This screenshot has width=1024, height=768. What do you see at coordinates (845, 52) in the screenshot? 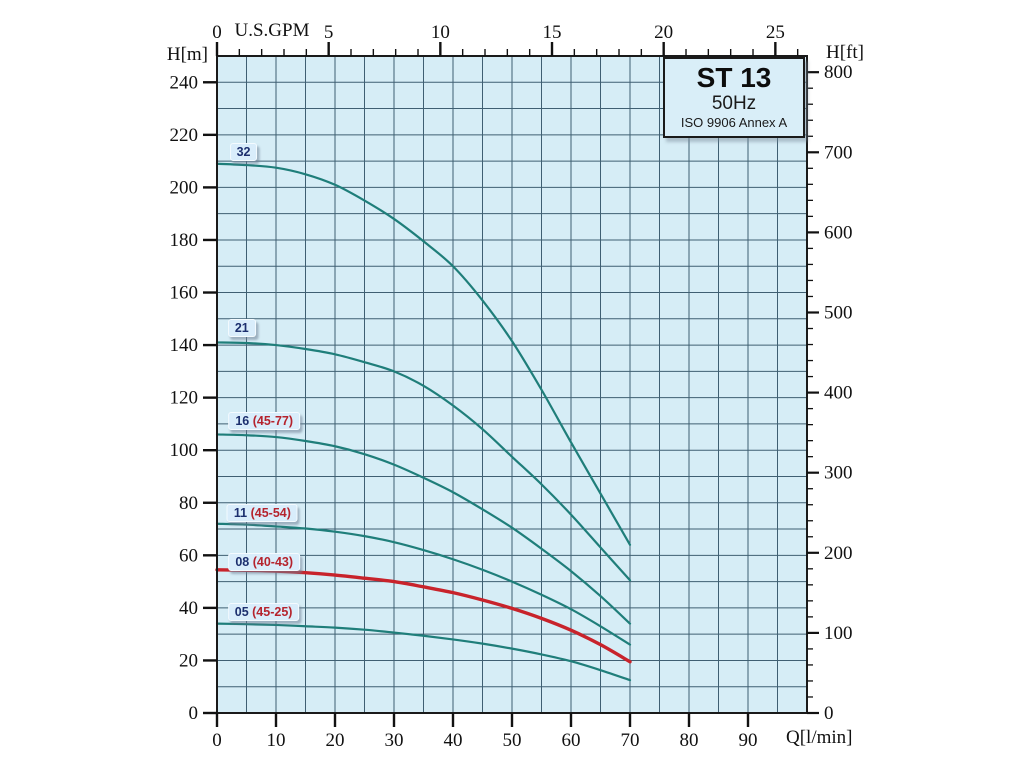
I see `right-axis-unit-label: H[ft]` at bounding box center [845, 52].